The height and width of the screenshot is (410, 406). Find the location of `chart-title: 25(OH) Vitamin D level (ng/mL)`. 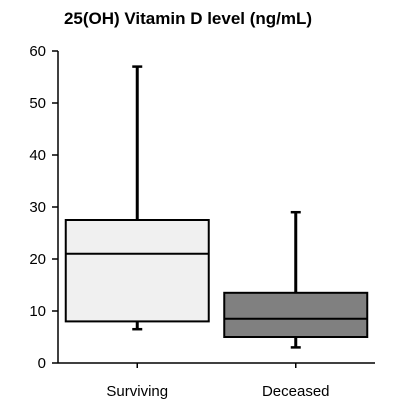

chart-title: 25(OH) Vitamin D level (ng/mL) is located at coordinates (188, 18).